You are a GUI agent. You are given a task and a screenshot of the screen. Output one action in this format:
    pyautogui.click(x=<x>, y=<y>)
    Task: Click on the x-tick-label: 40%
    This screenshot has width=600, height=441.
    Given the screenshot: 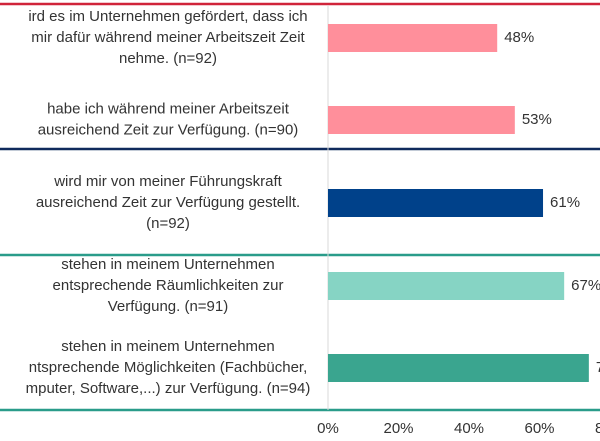 What is the action you would take?
    pyautogui.click(x=469, y=428)
    